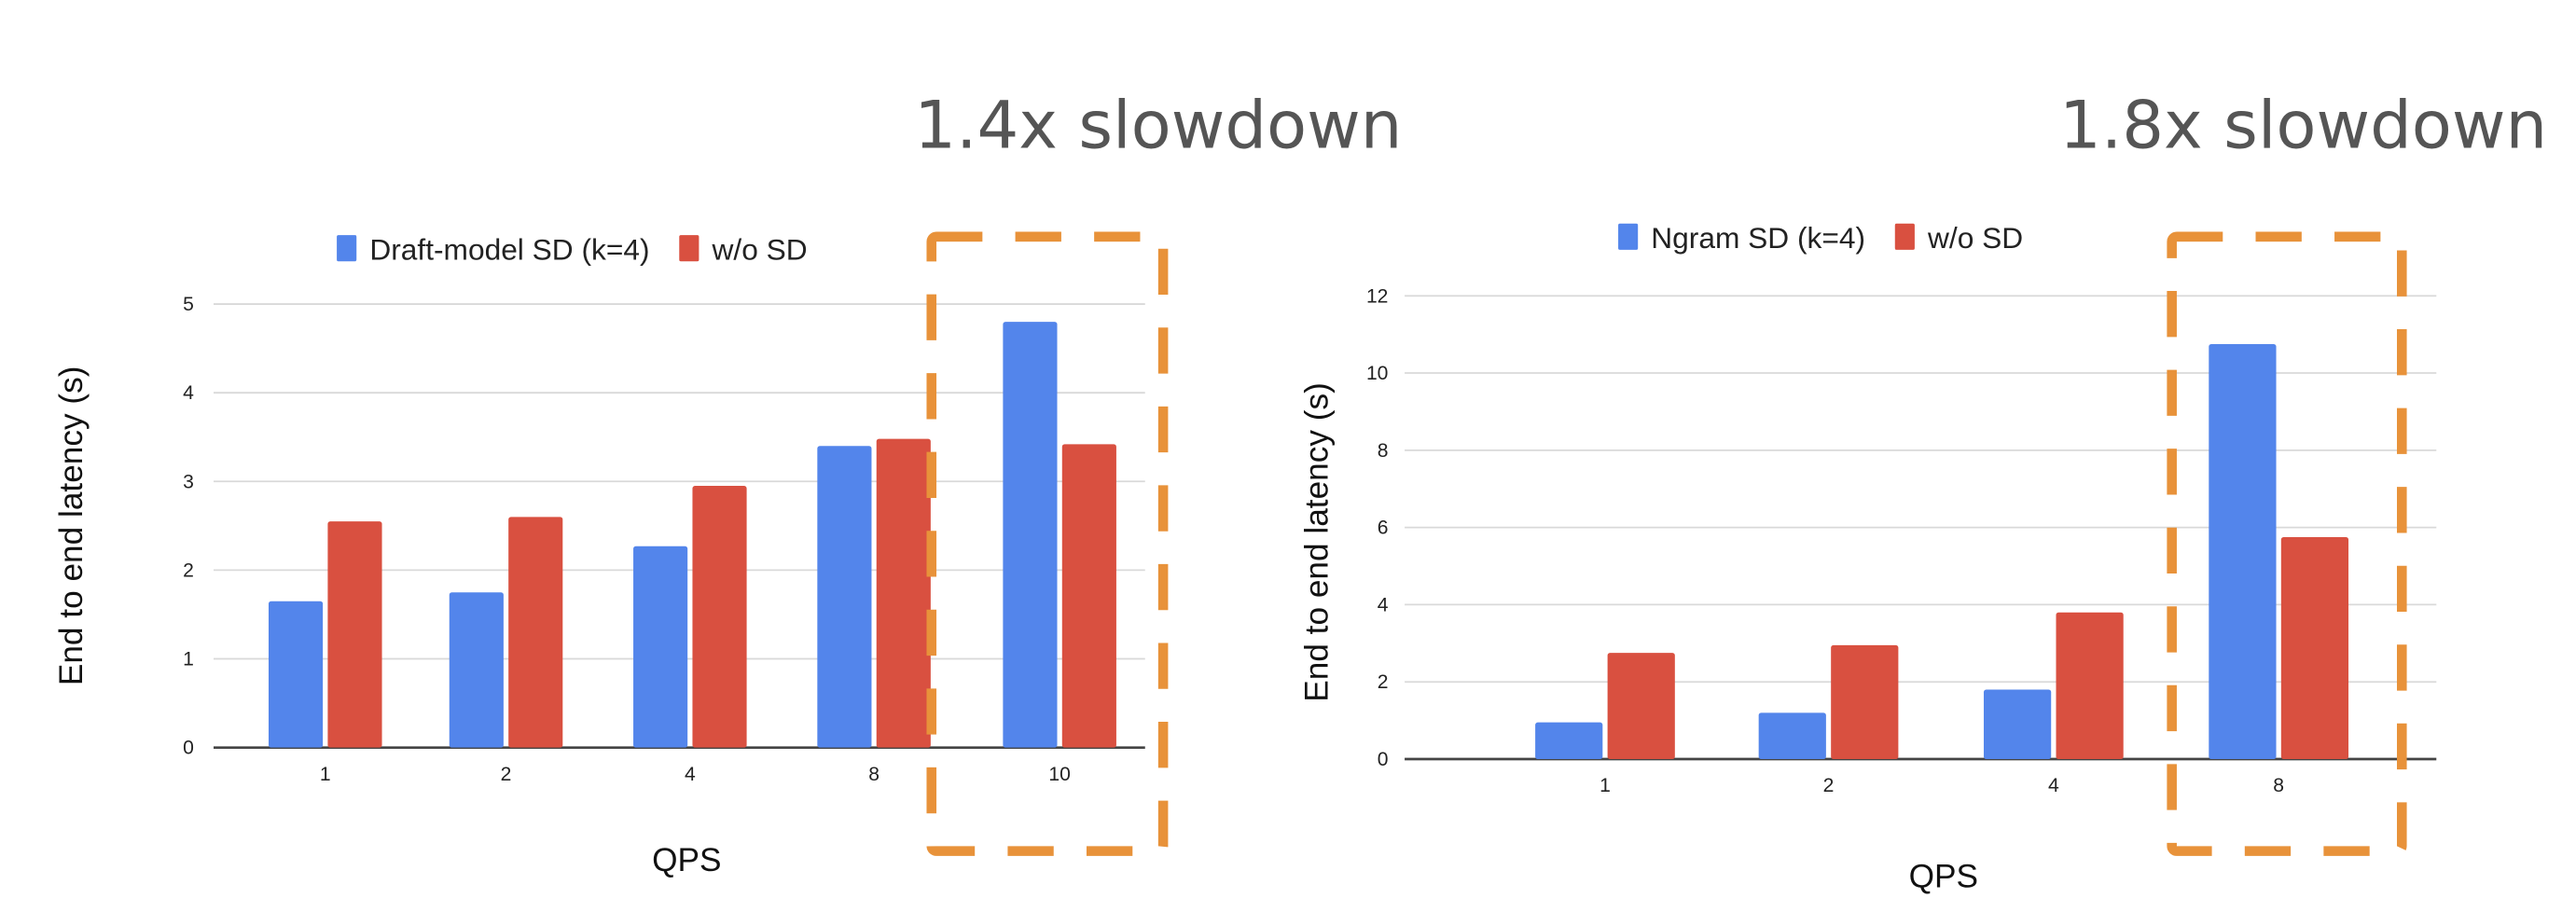  Describe the element at coordinates (1377, 373) in the screenshot. I see `y-tick-label: 10` at that location.